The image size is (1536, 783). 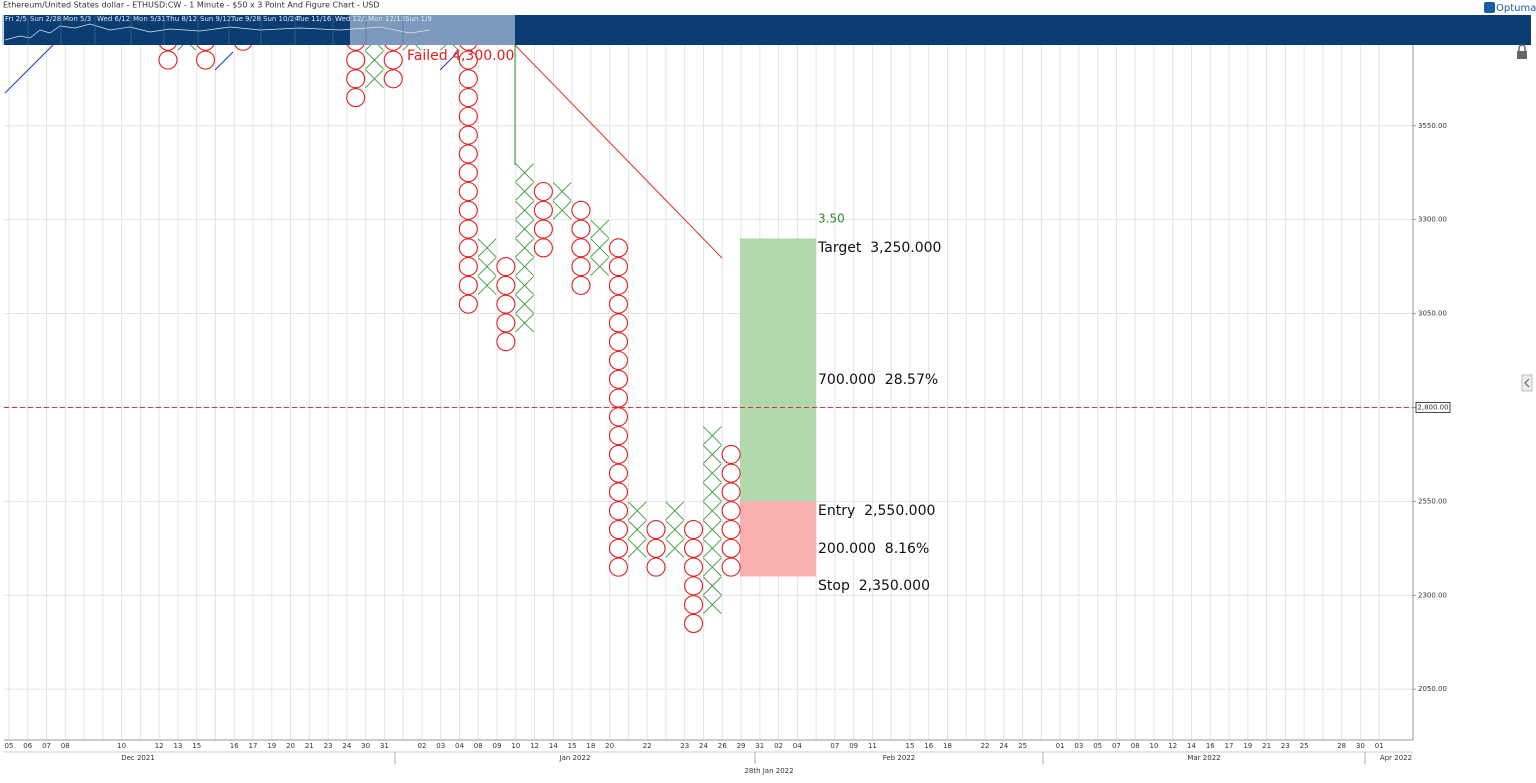 I want to click on navigator-sparkline, so click(x=217, y=32).